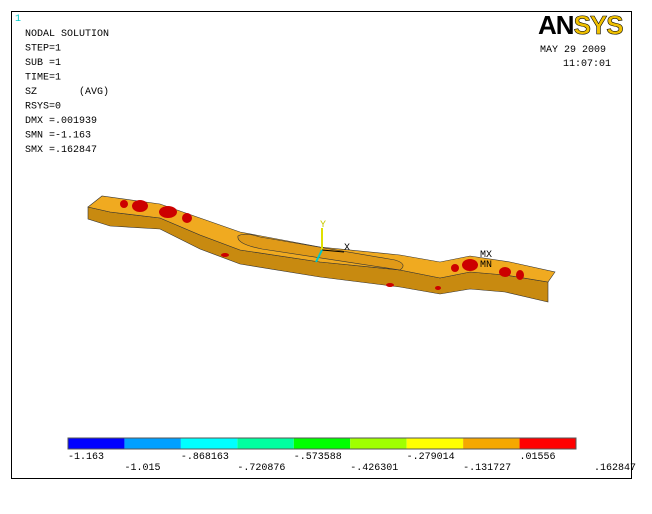 The image size is (652, 514). Describe the element at coordinates (142, 468) in the screenshot. I see `legend-label: -1.015` at that location.